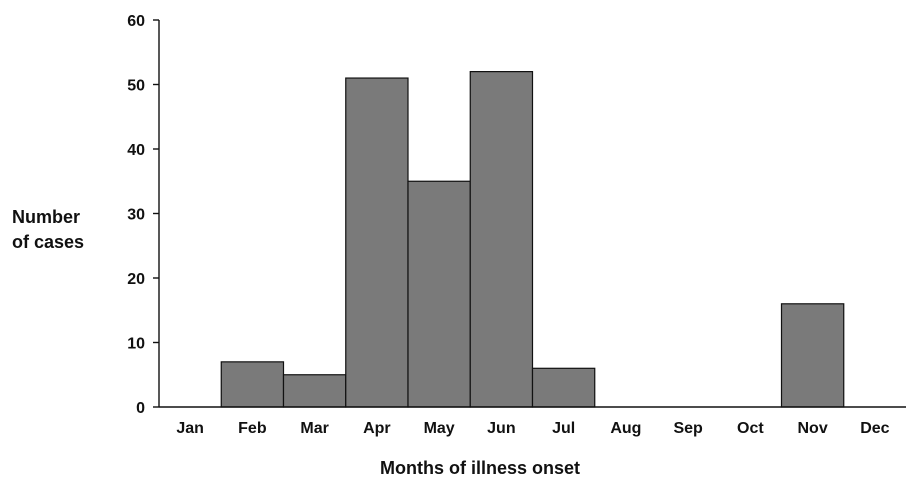 Image resolution: width=909 pixels, height=480 pixels. I want to click on x-tick-label-nov: Nov, so click(813, 428).